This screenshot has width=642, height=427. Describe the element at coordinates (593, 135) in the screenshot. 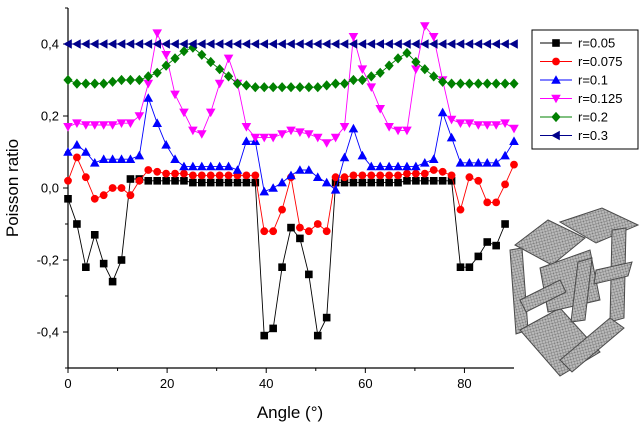

I see `legend-label: r=0.3` at that location.